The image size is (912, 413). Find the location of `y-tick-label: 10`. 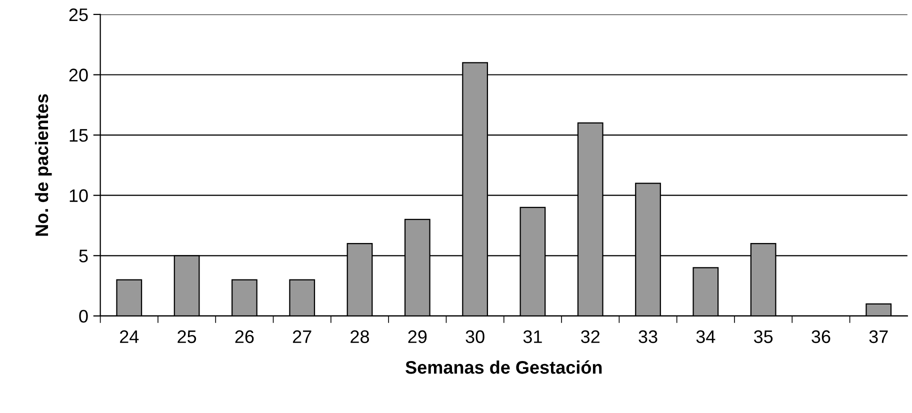

y-tick-label: 10 is located at coordinates (79, 195).